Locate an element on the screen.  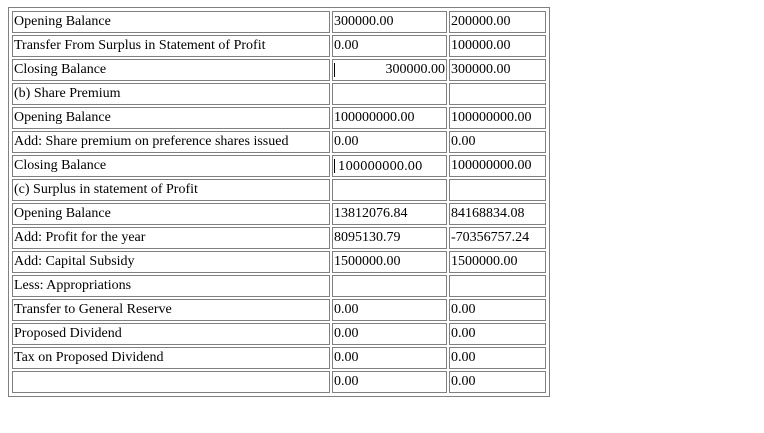
row-label: Transfer to General Reserve is located at coordinates (171, 310).